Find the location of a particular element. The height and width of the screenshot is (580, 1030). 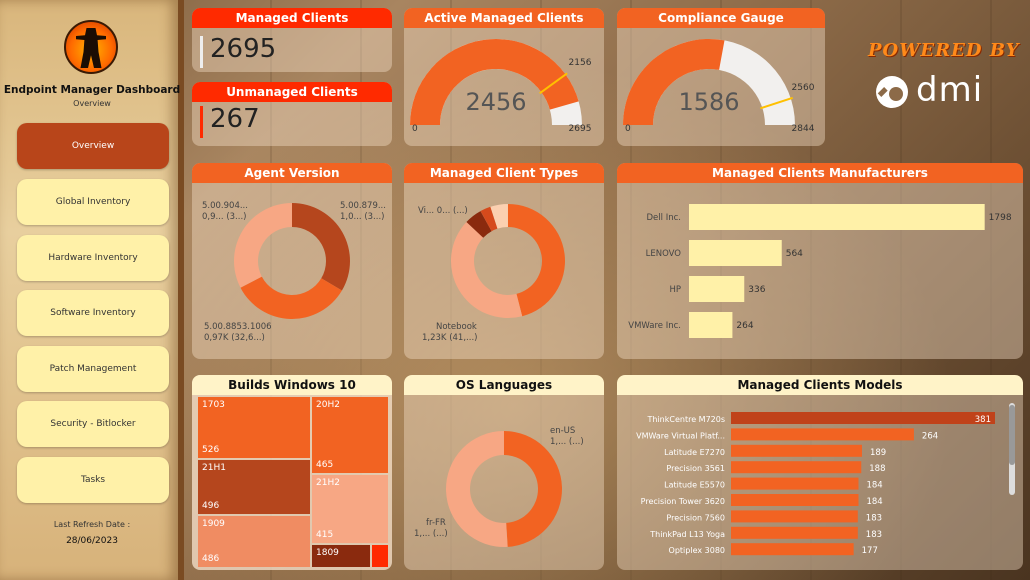

bar-category-label: Latitude E5570 is located at coordinates (694, 485).